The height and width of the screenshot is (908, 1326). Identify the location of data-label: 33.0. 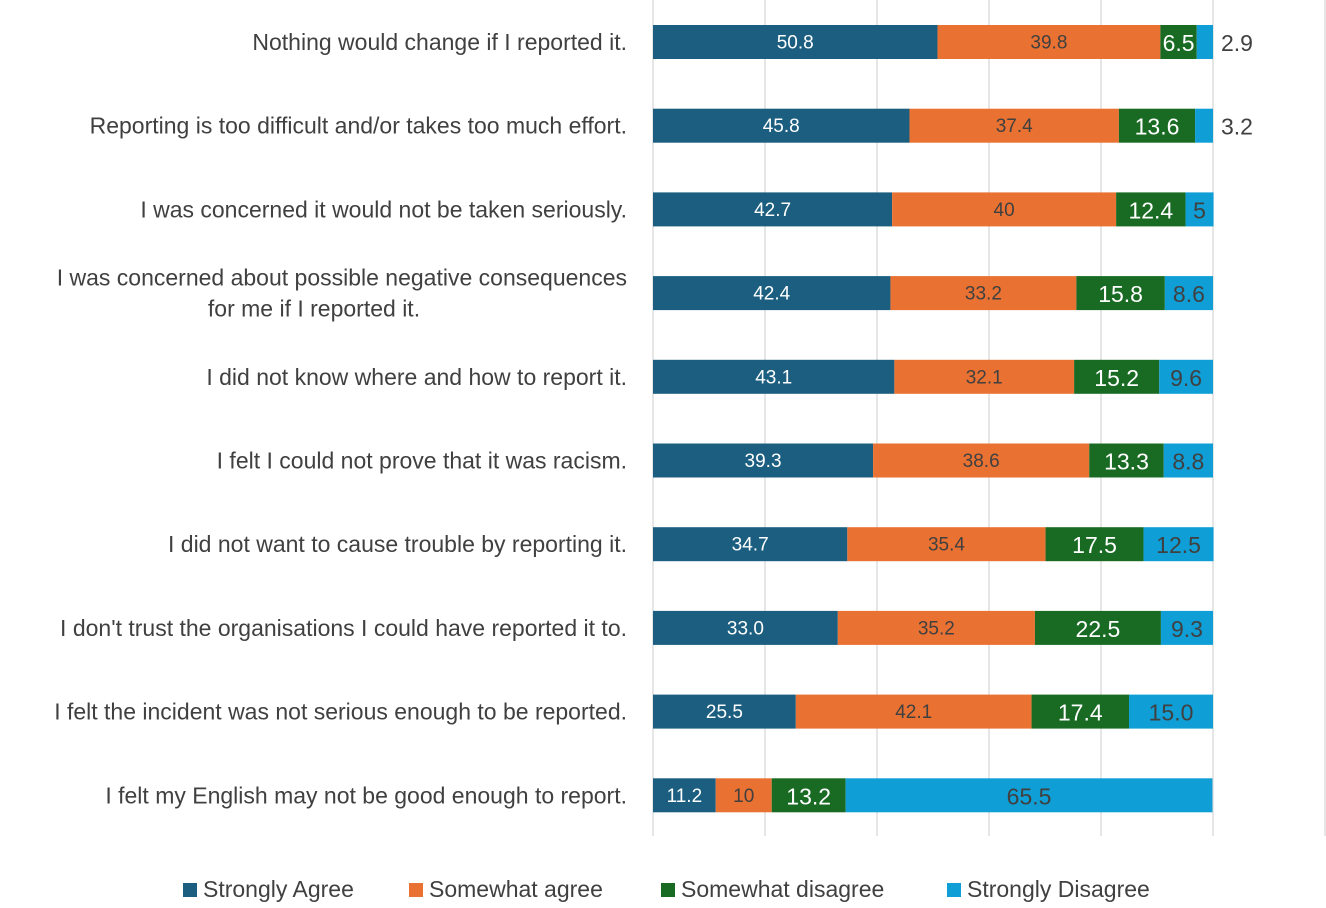
(745, 628).